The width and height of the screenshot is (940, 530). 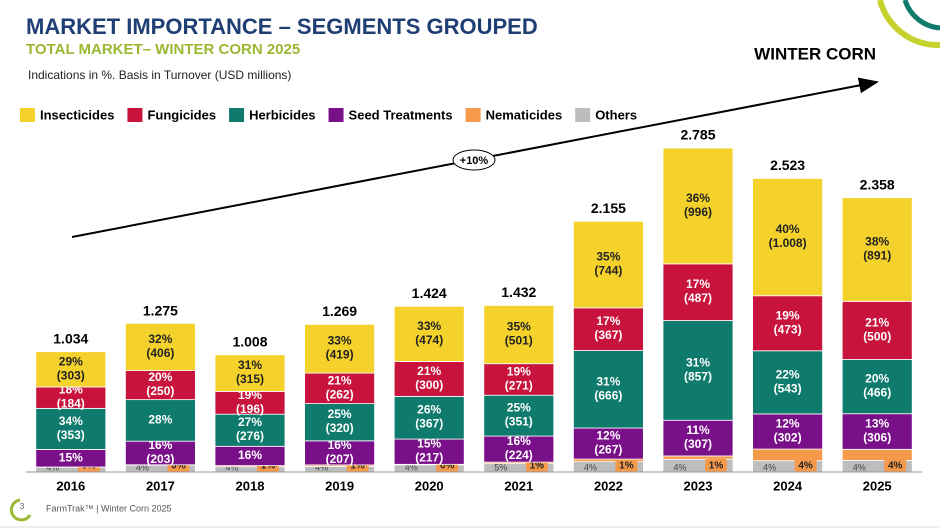 What do you see at coordinates (250, 429) in the screenshot?
I see `value-label: 27% (276)` at bounding box center [250, 429].